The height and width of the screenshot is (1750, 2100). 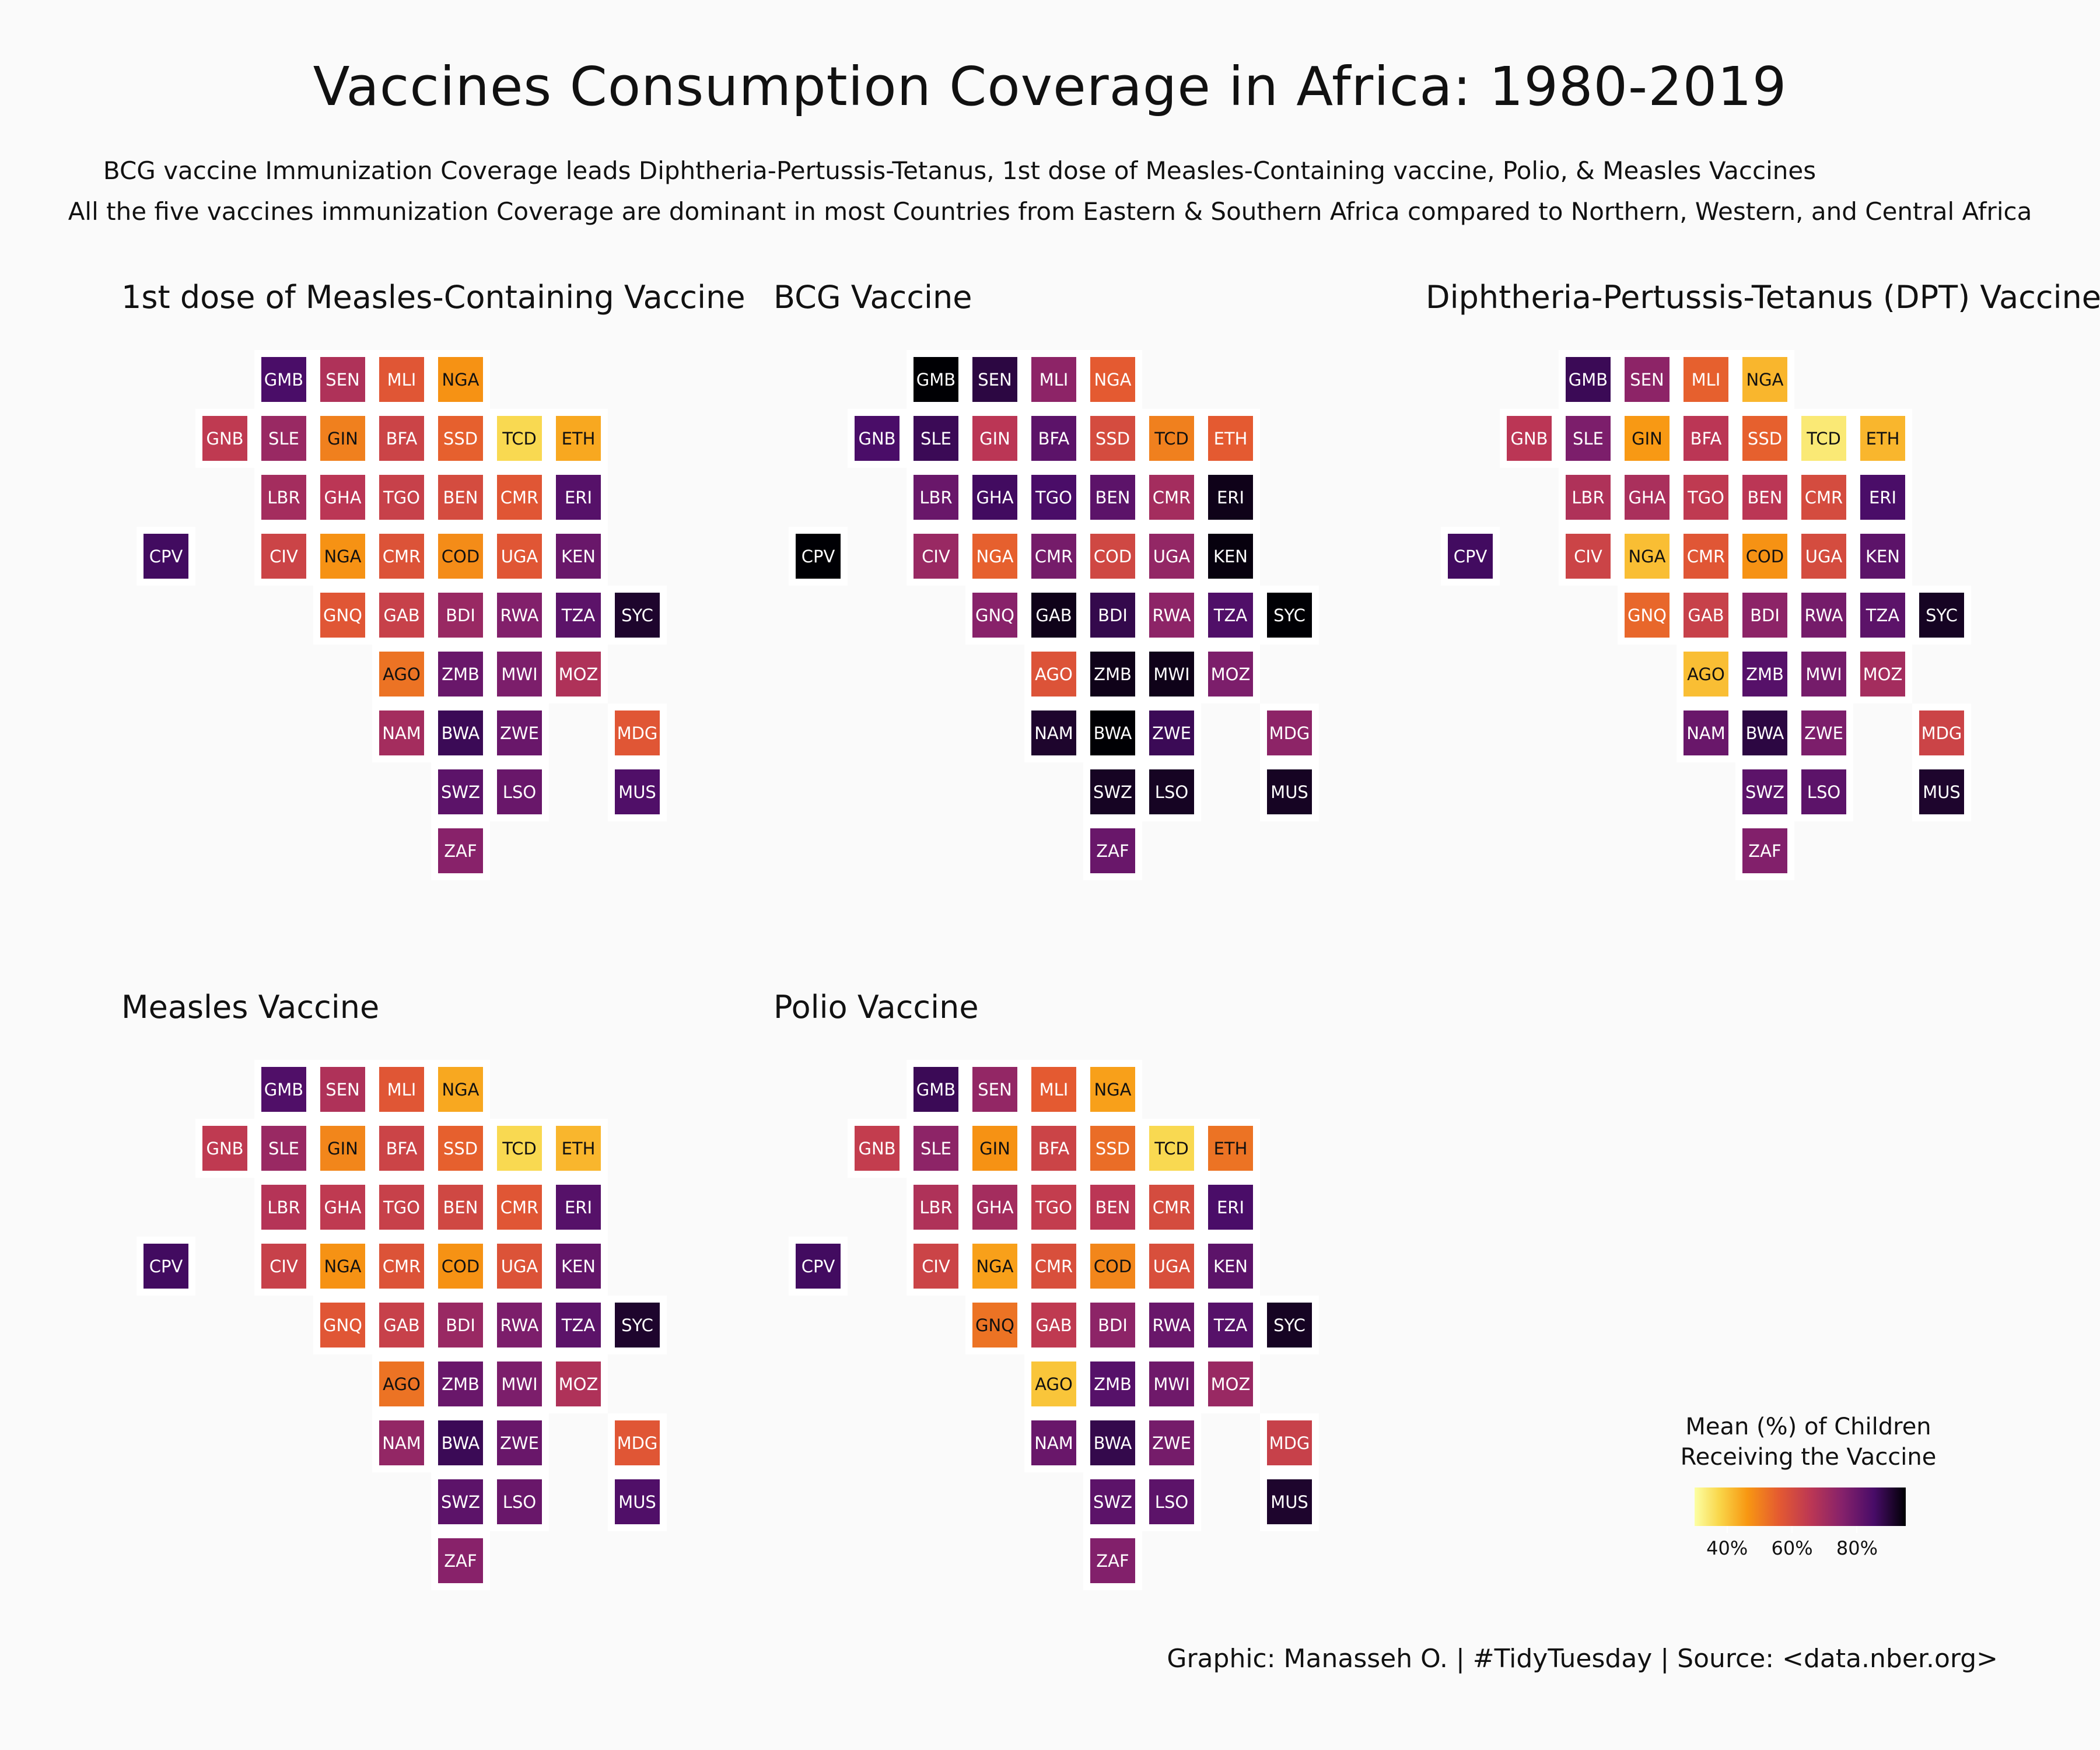 What do you see at coordinates (460, 438) in the screenshot?
I see `tile-ssd: SSD` at bounding box center [460, 438].